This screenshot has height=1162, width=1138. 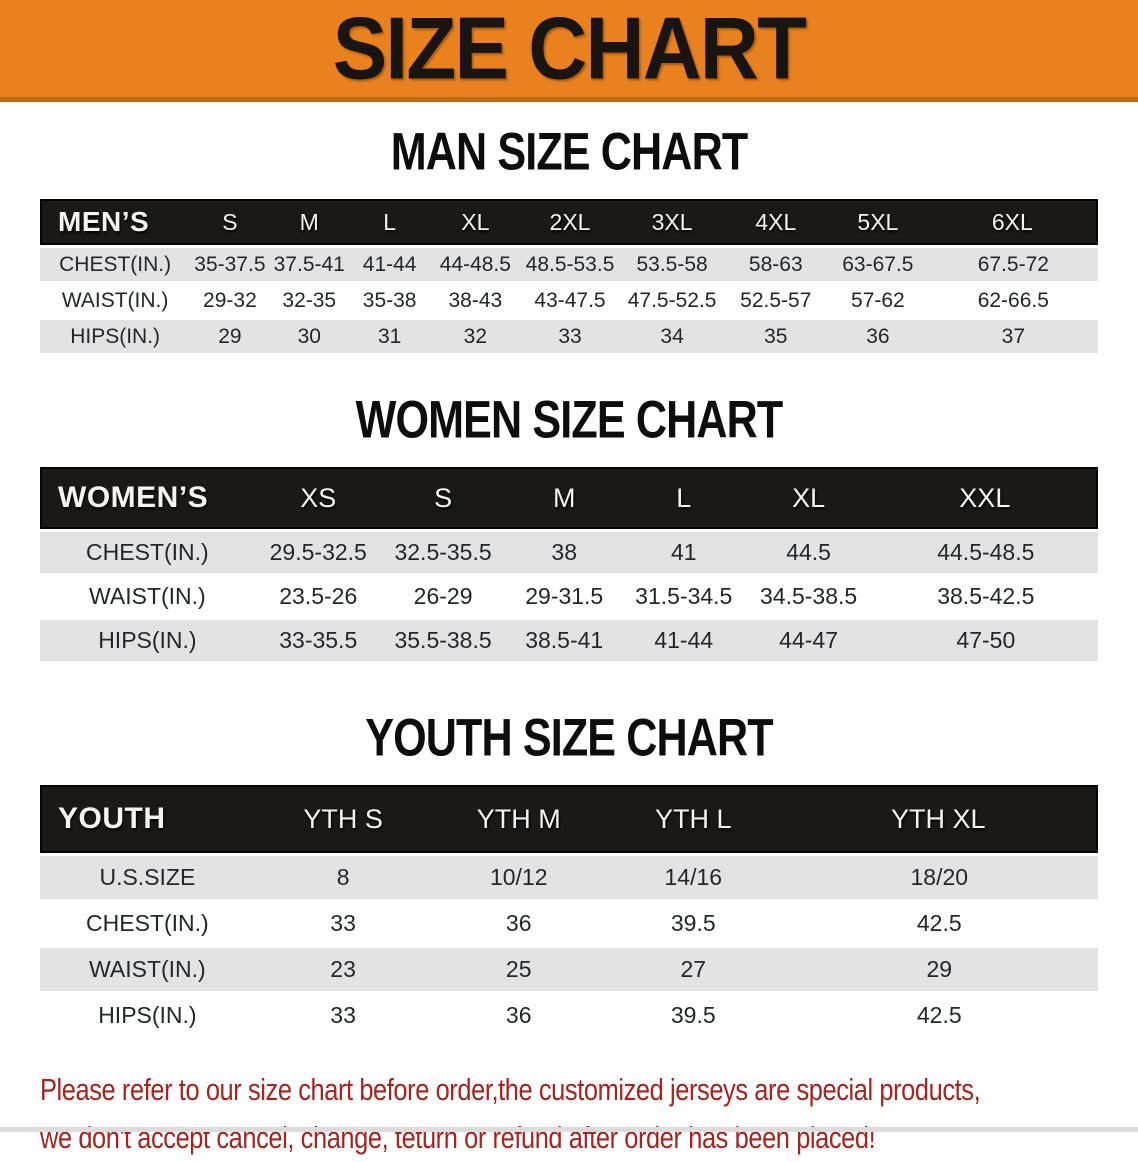 What do you see at coordinates (475, 336) in the screenshot?
I see `measurement-value: 32` at bounding box center [475, 336].